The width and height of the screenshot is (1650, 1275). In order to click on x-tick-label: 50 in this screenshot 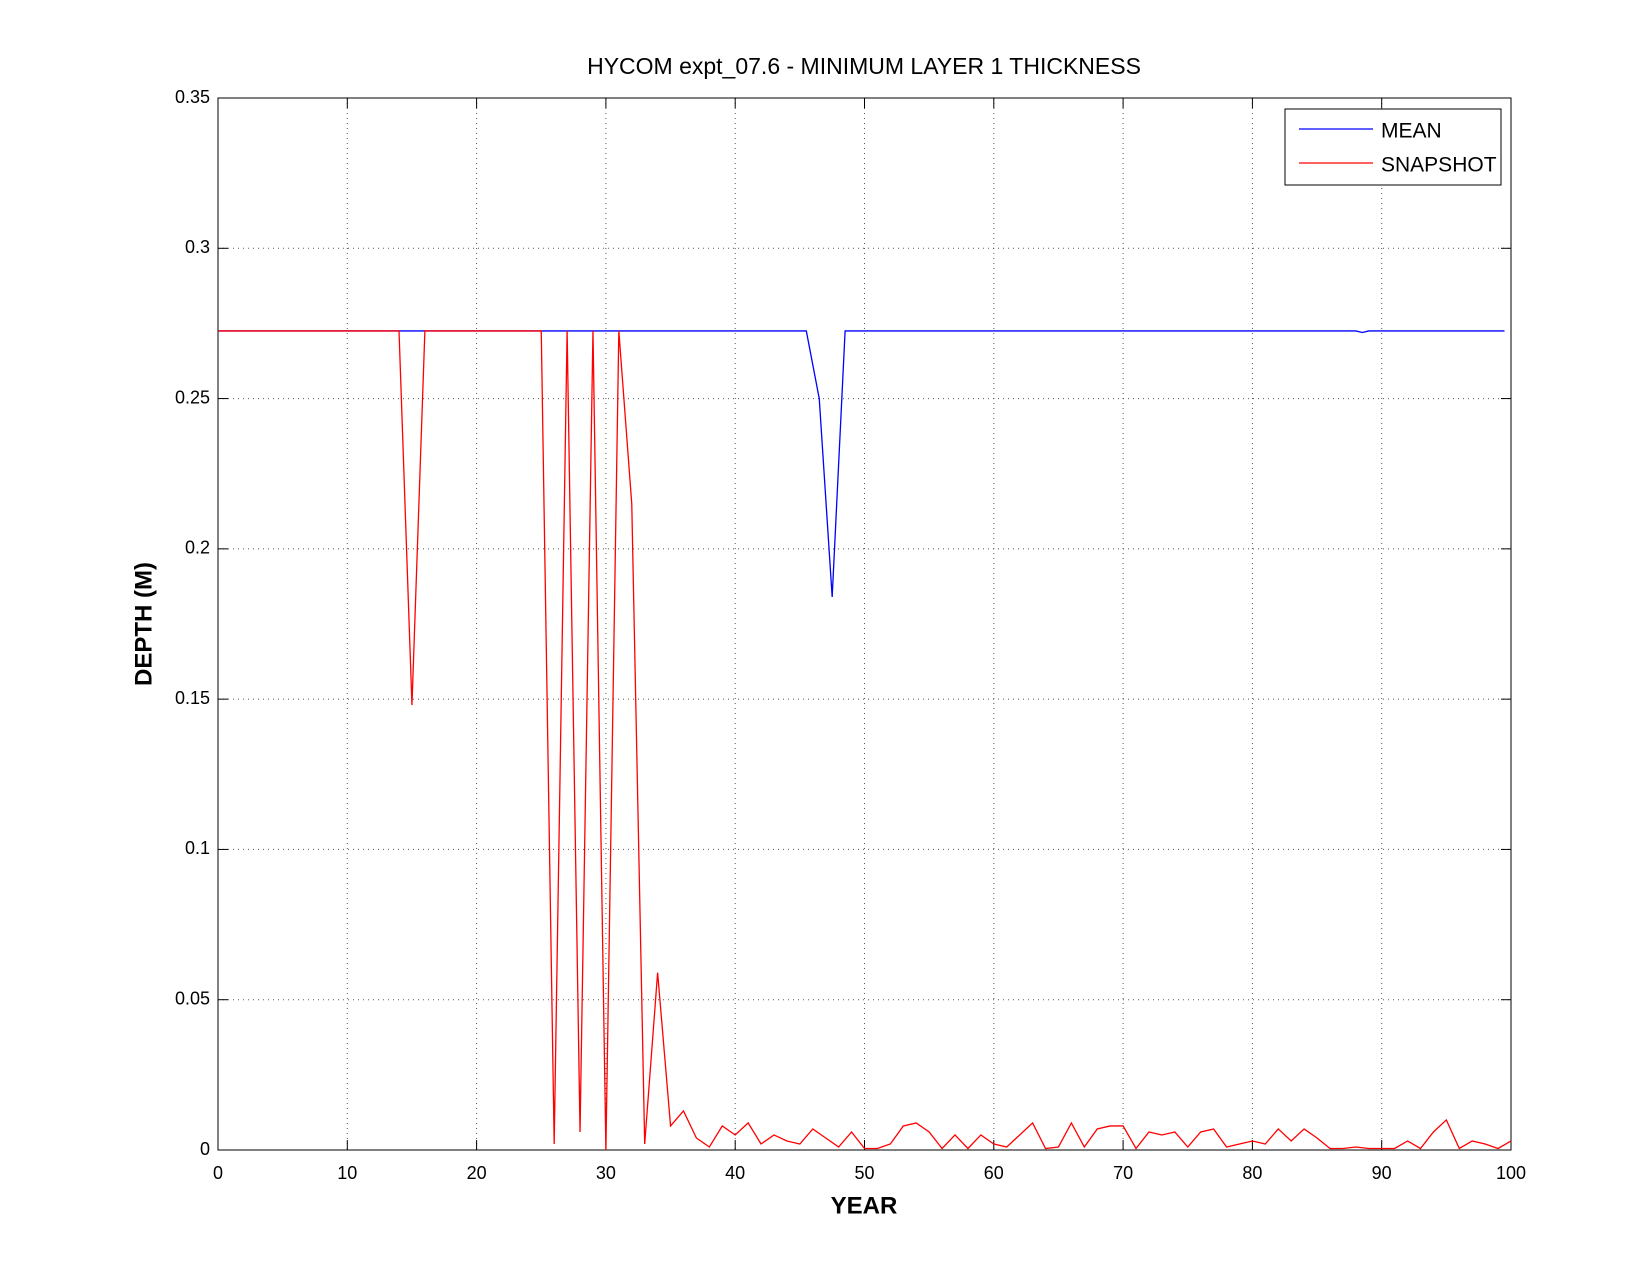, I will do `click(864, 1173)`.